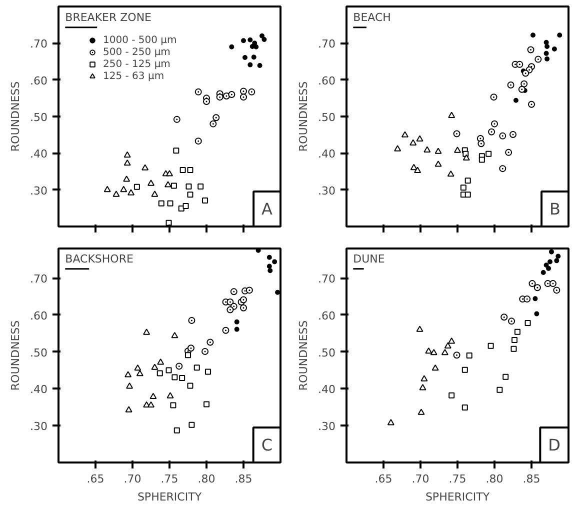 This screenshot has height=522, width=579. Describe the element at coordinates (372, 17) in the screenshot. I see `chart-title: BEACH` at that location.